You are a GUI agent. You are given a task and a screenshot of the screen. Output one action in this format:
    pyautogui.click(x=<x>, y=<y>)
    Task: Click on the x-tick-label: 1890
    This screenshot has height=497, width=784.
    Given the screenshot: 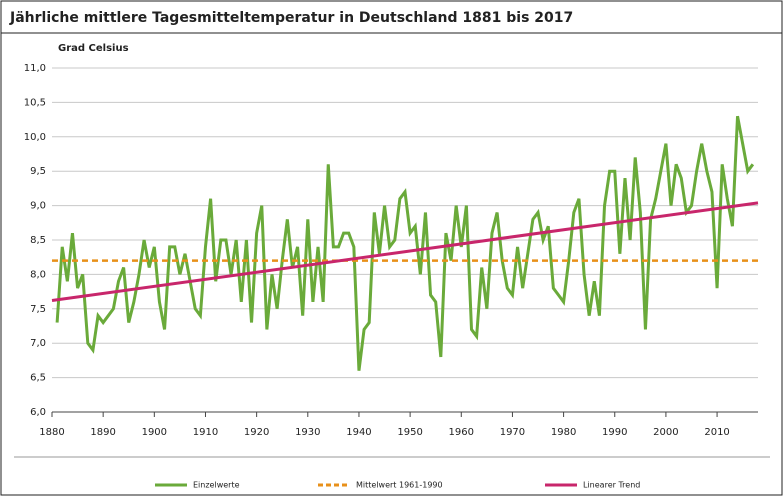 What is the action you would take?
    pyautogui.click(x=102, y=432)
    